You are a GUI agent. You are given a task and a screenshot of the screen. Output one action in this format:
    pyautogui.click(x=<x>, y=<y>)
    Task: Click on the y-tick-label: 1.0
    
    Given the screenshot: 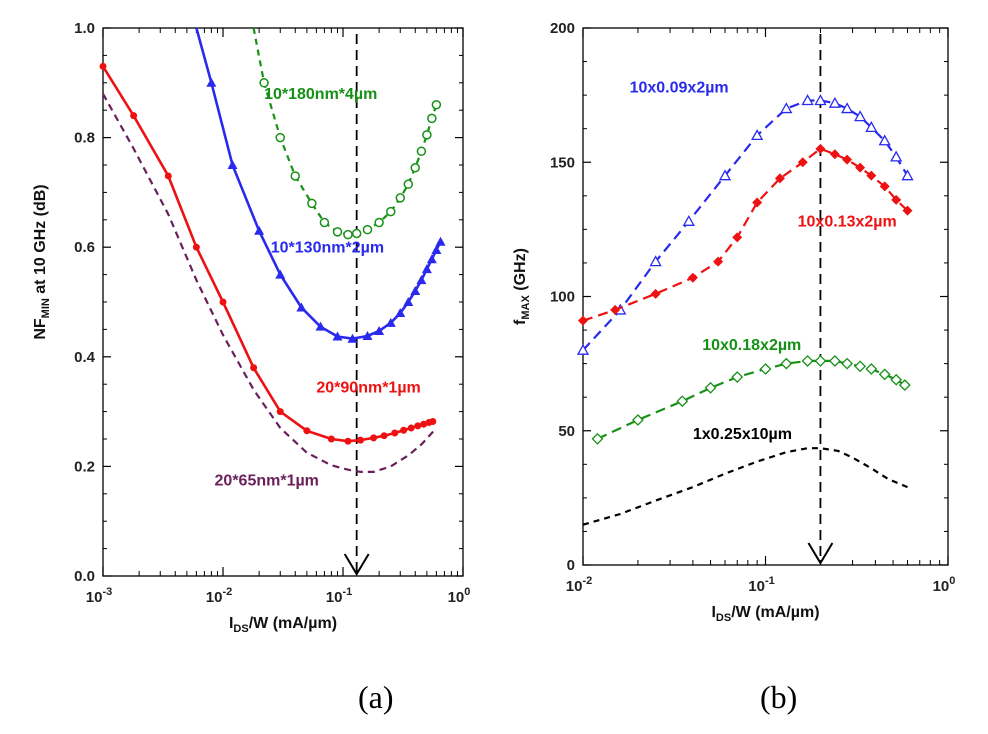 What is the action you would take?
    pyautogui.click(x=84, y=28)
    